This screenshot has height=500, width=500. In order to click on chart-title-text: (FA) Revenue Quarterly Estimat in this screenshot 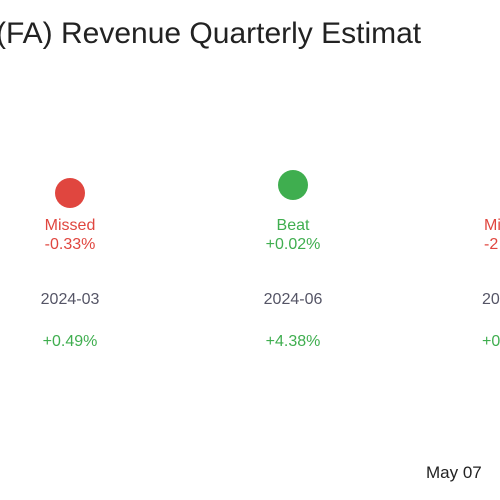, I will do `click(211, 33)`.